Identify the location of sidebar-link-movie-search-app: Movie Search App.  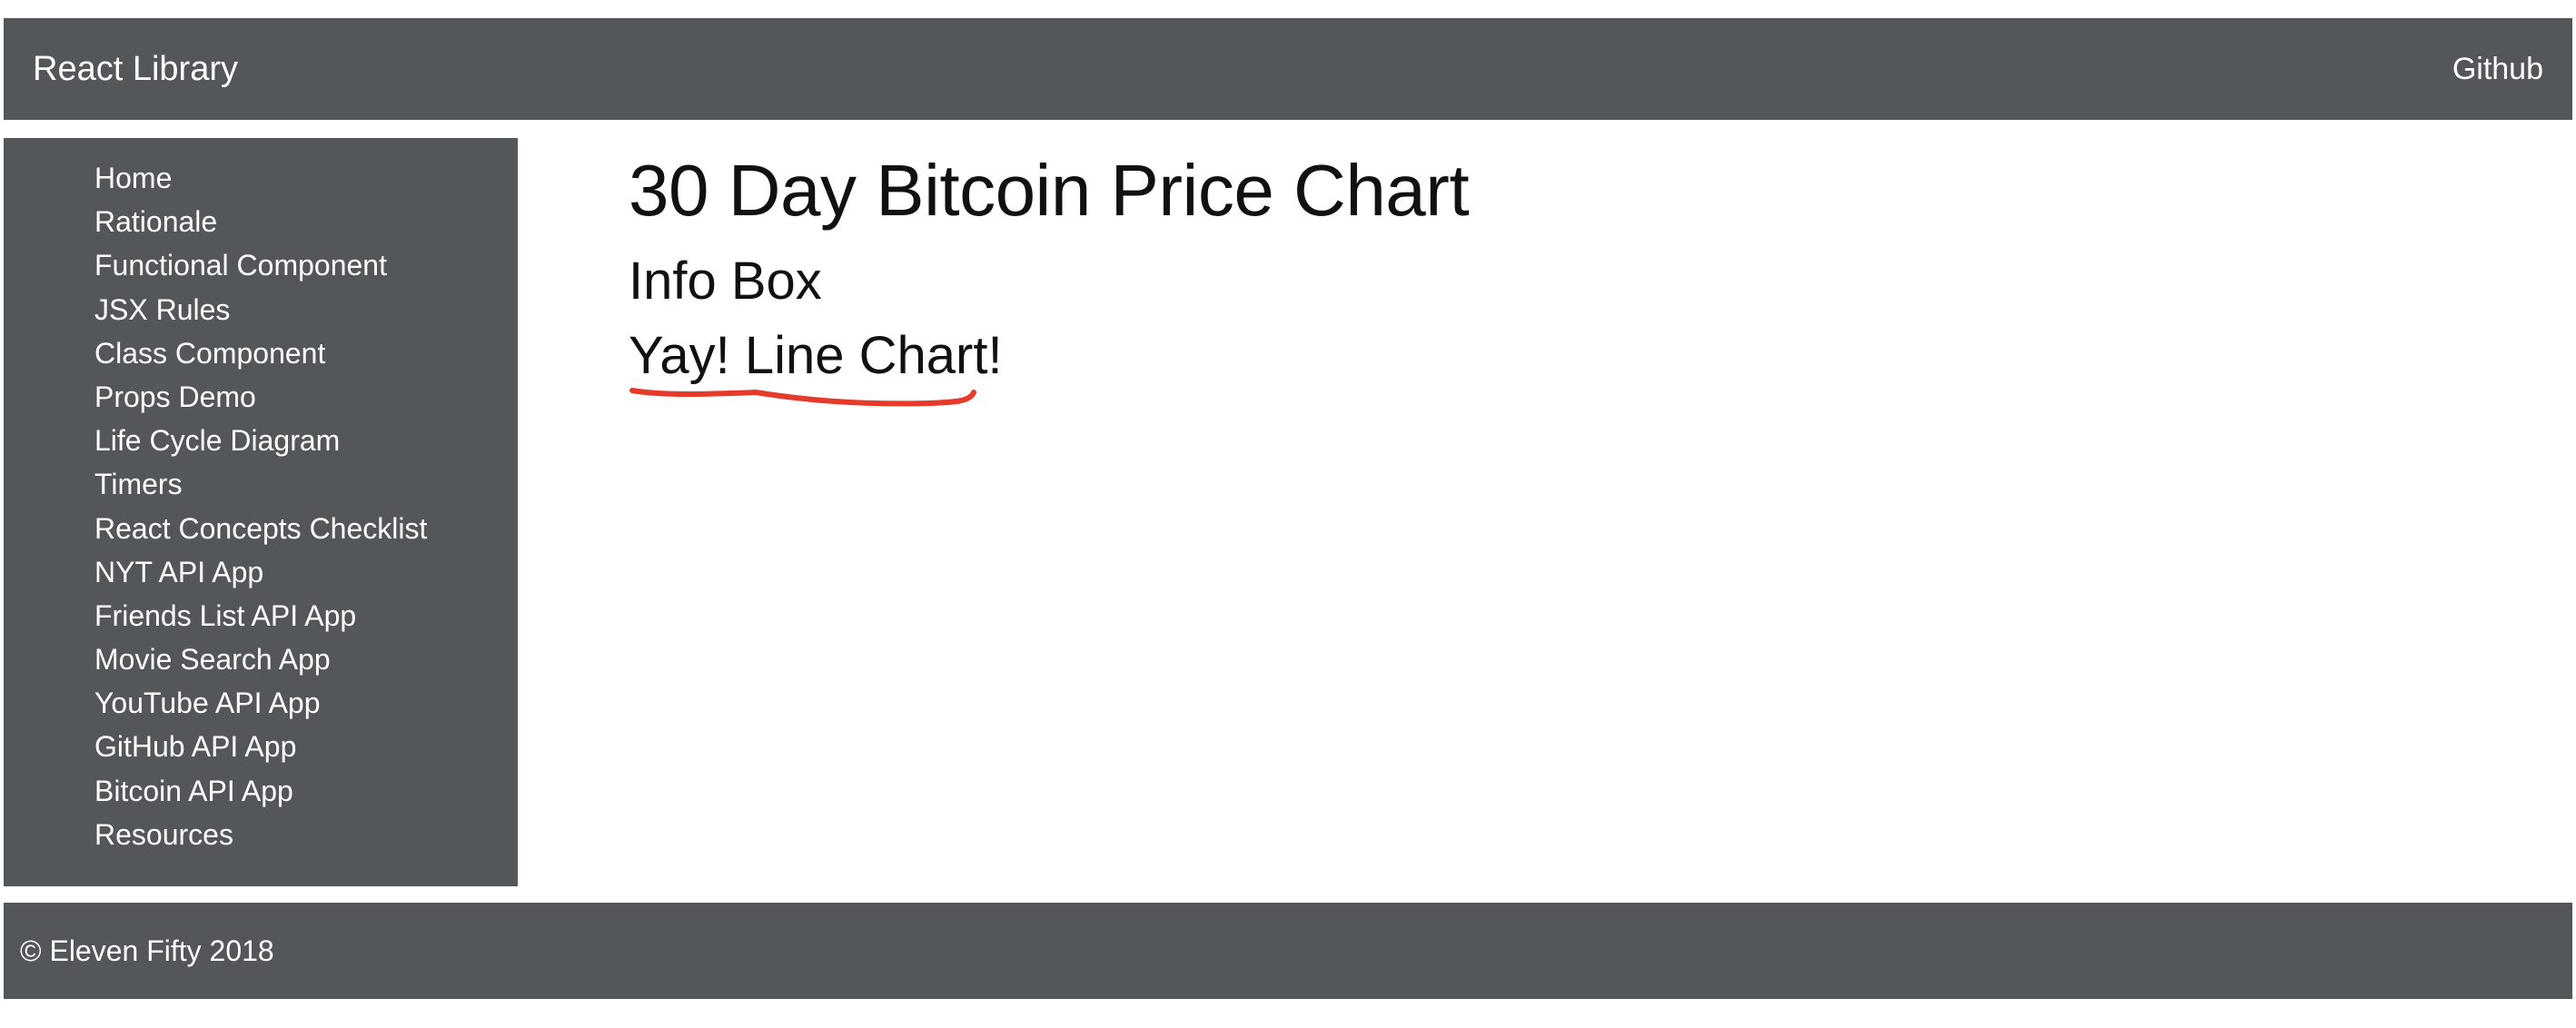
(212, 660).